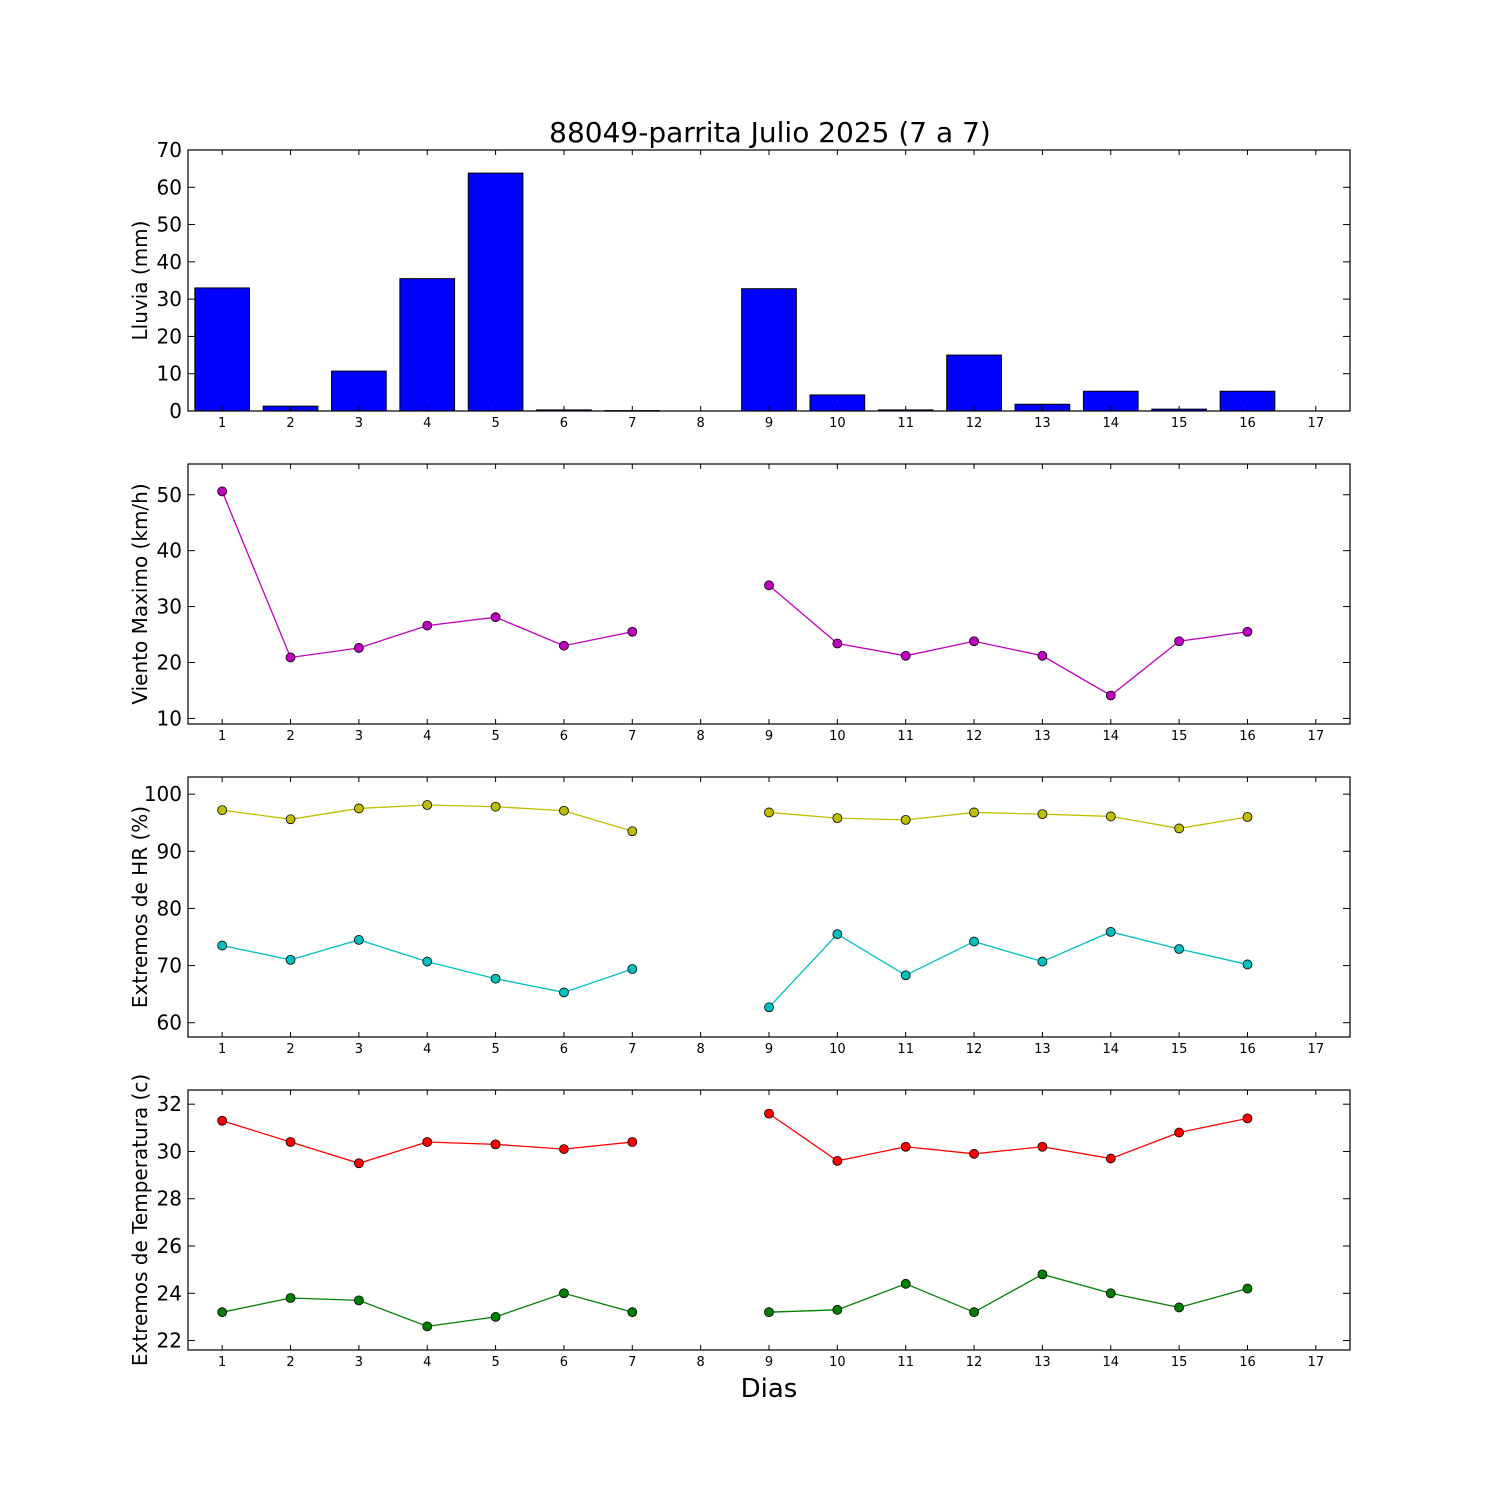 The width and height of the screenshot is (1500, 1500). Describe the element at coordinates (769, 1389) in the screenshot. I see `x-axis-label: Dias` at that location.